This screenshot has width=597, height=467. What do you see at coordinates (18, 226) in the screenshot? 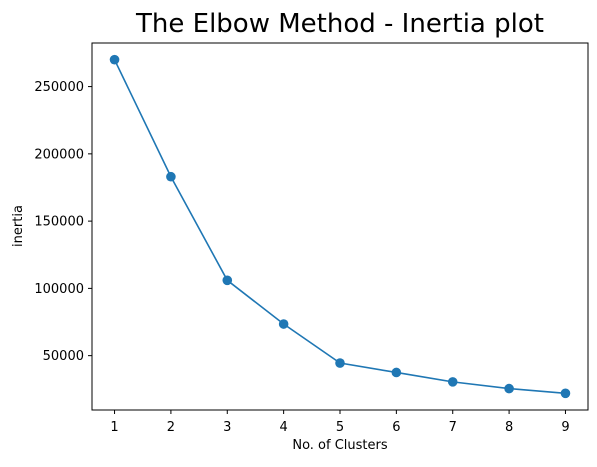
I see `y-axis-label: inertia` at bounding box center [18, 226].